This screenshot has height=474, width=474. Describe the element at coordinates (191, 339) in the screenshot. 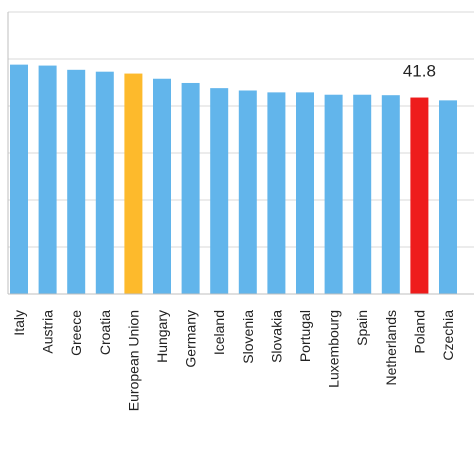

I see `tick-label-germany: Germany` at that location.